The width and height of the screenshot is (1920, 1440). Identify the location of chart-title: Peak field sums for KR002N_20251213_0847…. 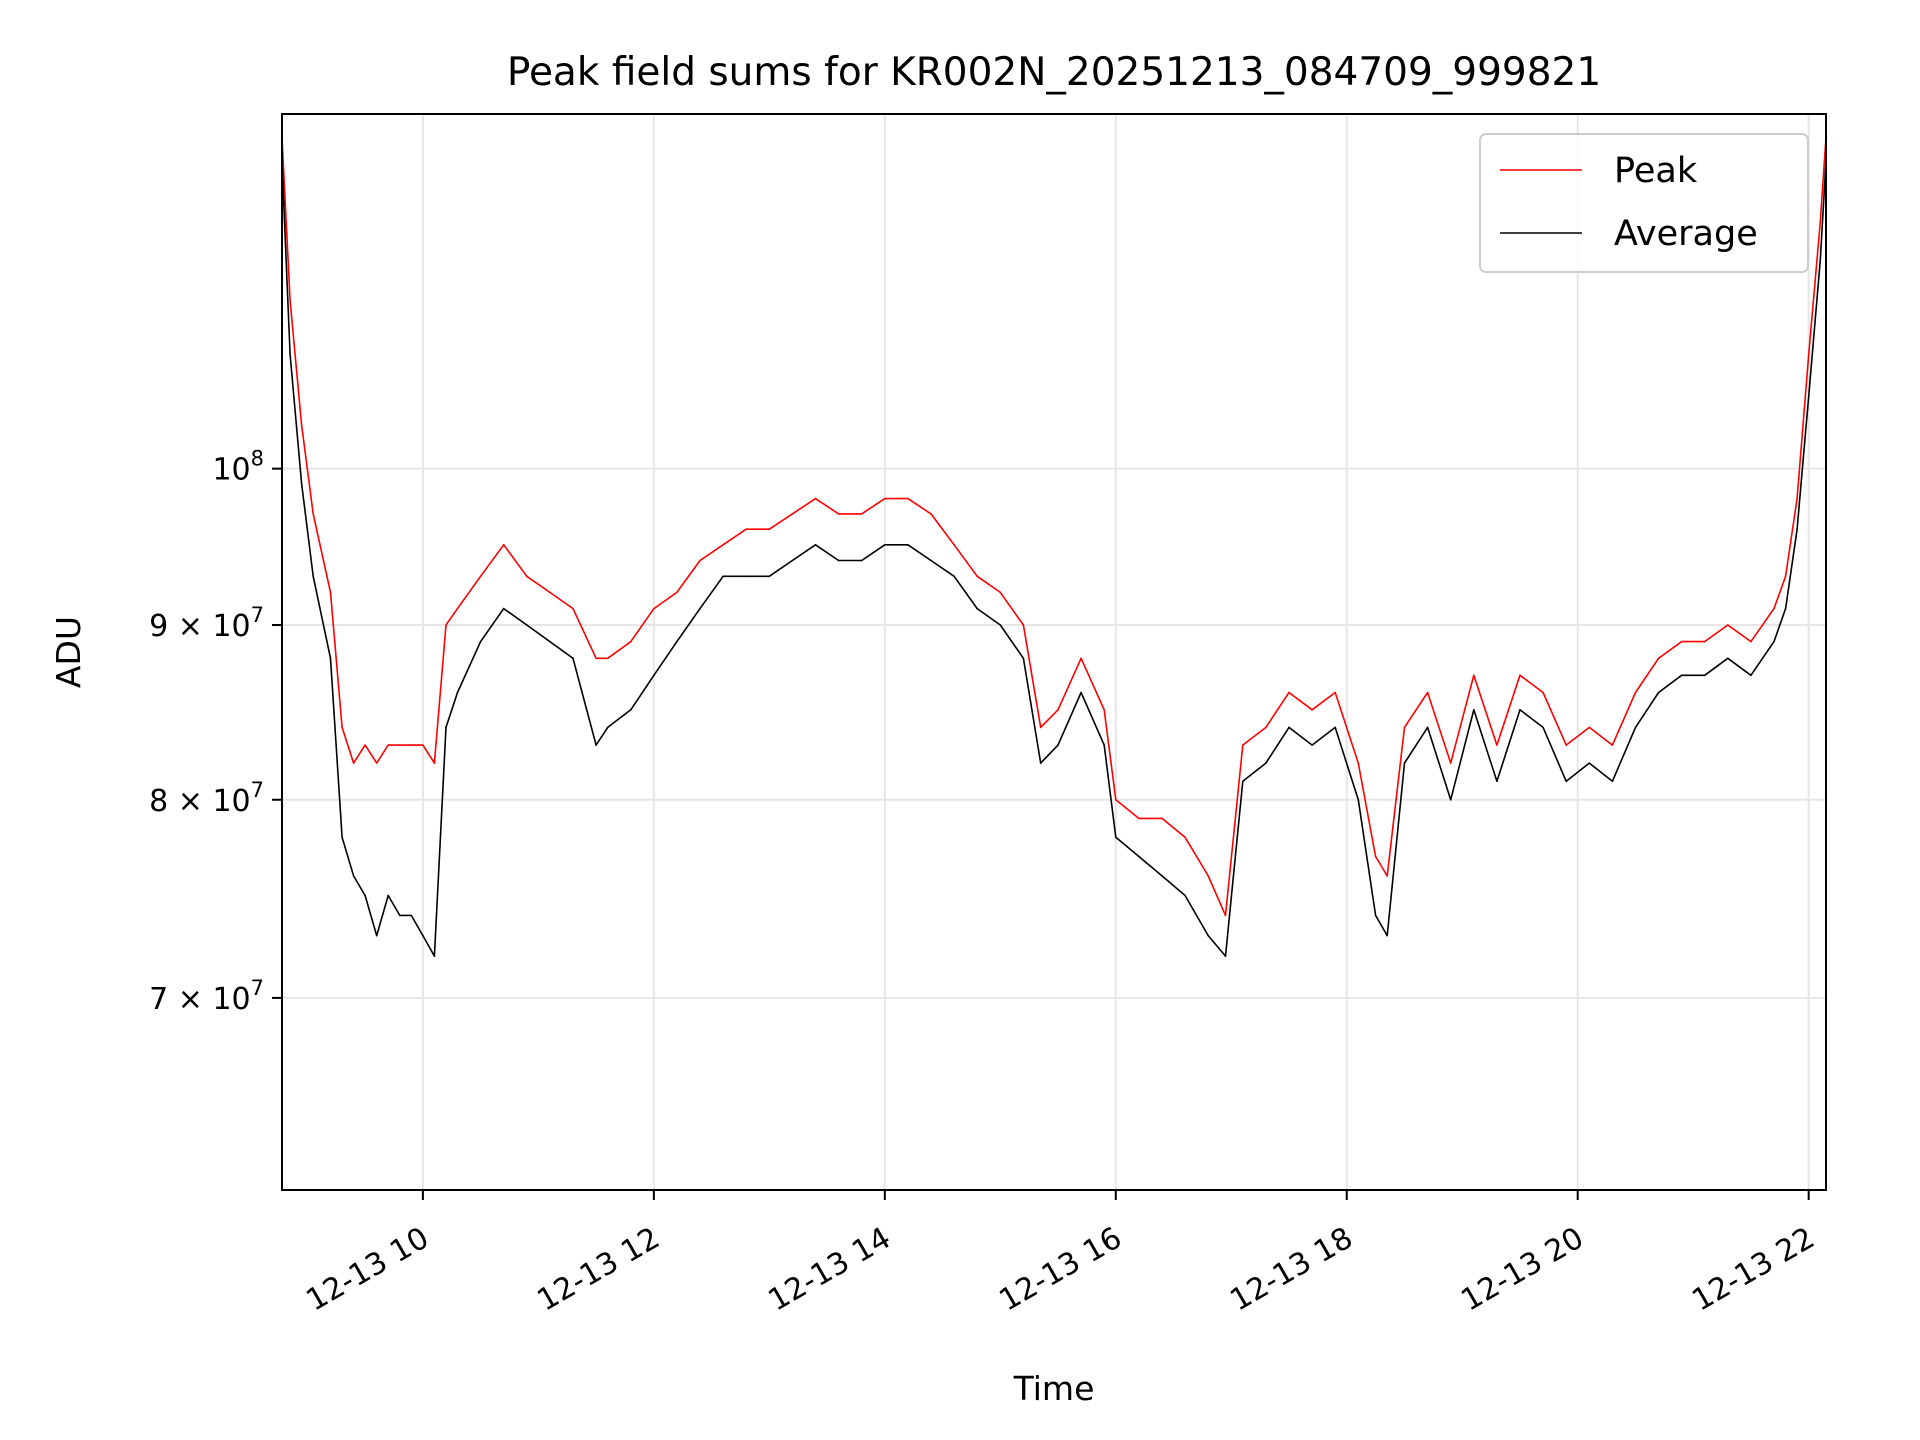
(1054, 72).